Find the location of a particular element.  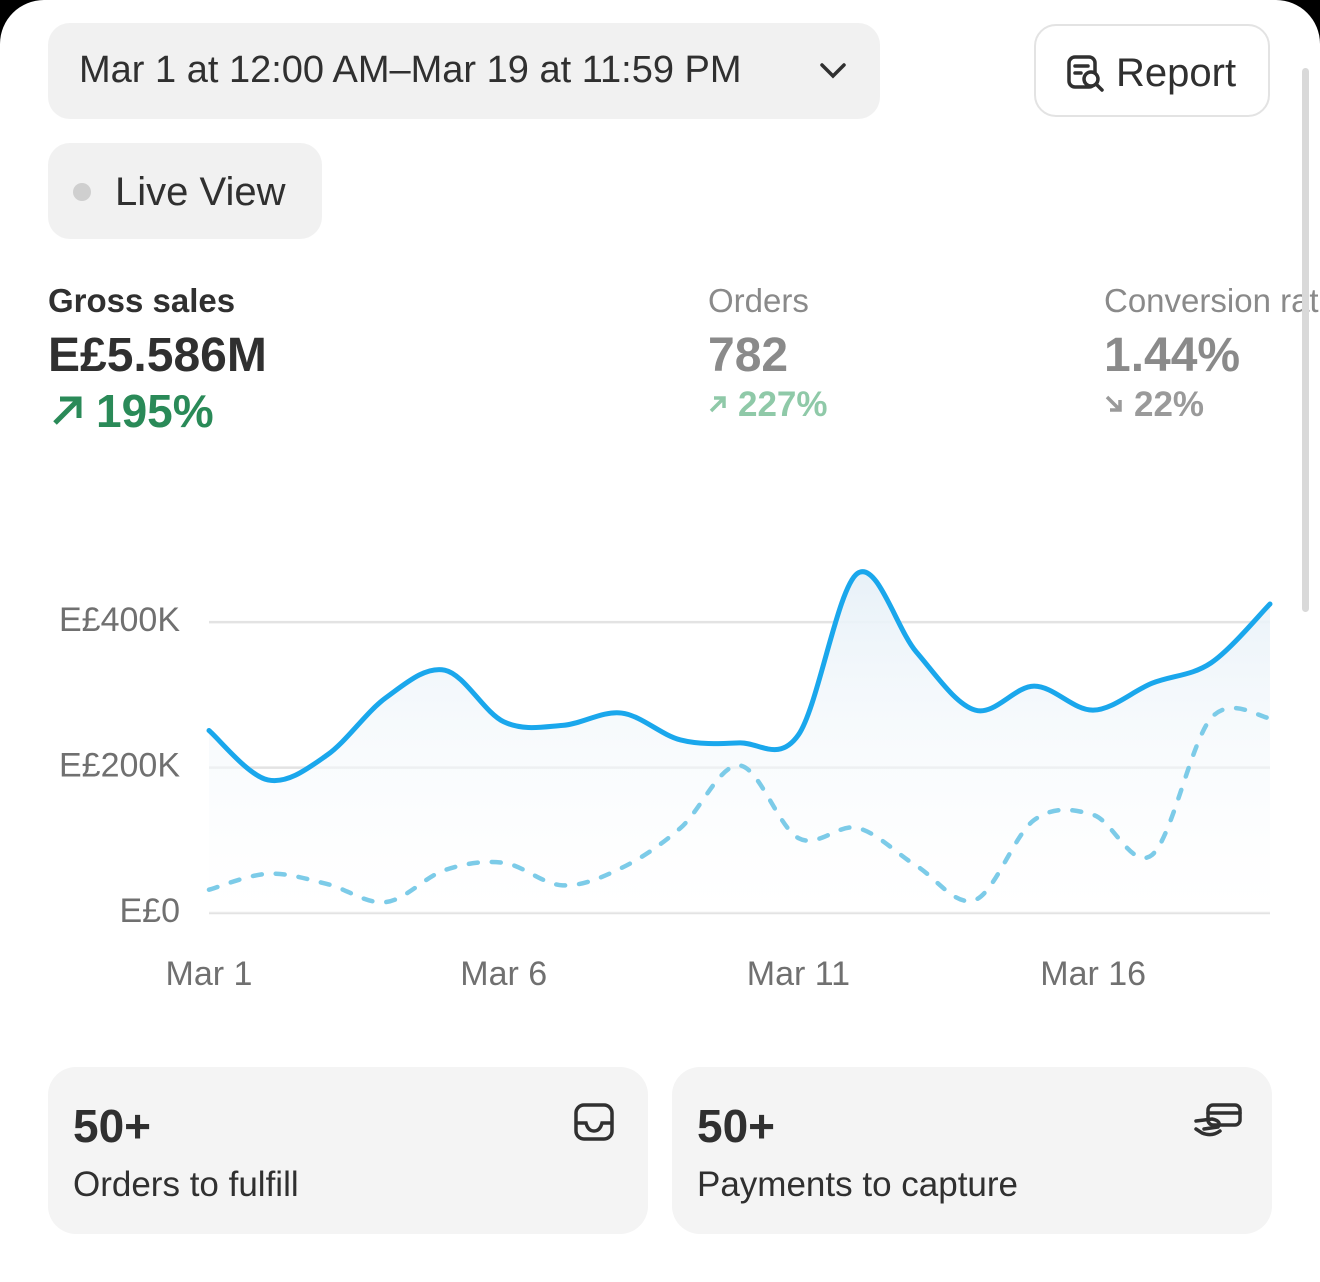

card-label: Orders to fulfill is located at coordinates (186, 1184).